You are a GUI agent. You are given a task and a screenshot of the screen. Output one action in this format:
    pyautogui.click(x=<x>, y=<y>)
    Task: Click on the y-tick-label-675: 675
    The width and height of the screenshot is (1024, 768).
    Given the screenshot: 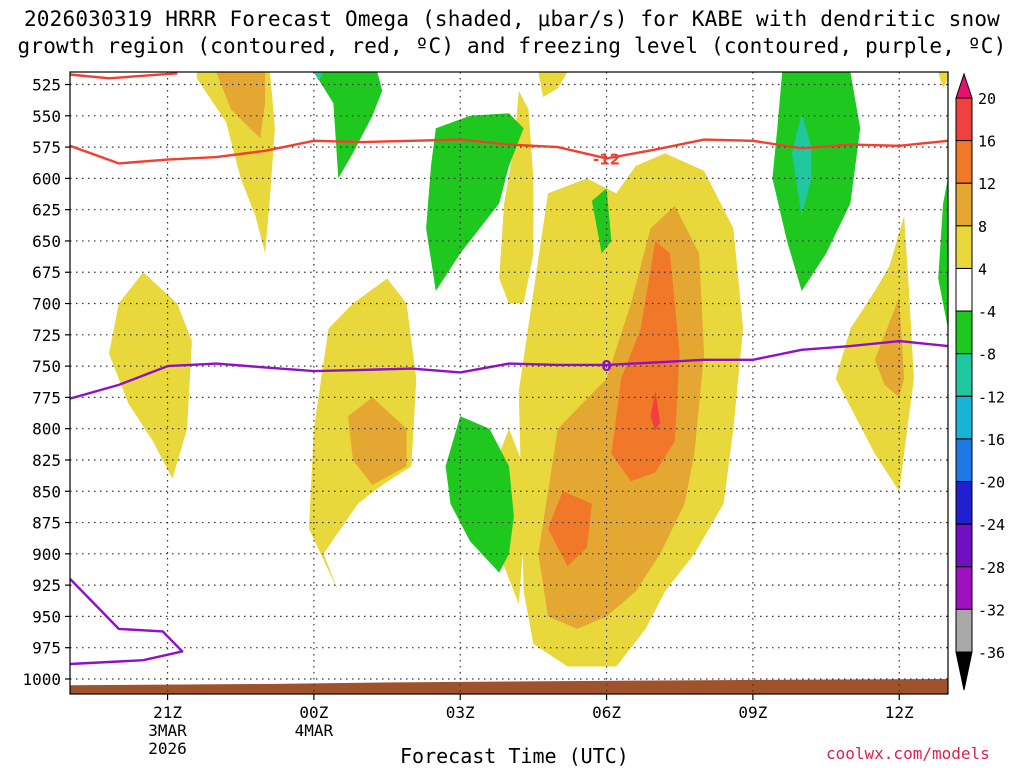 What is the action you would take?
    pyautogui.click(x=46, y=272)
    